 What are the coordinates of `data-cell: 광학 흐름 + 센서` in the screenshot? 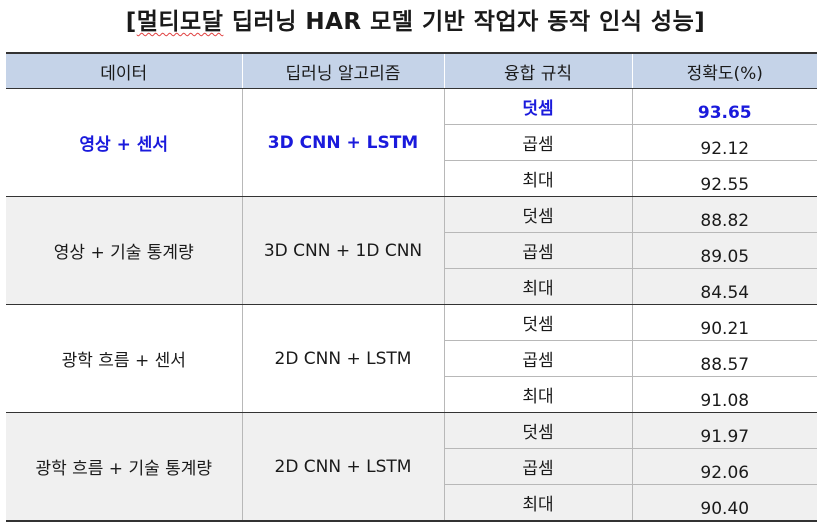 It's located at (124, 358).